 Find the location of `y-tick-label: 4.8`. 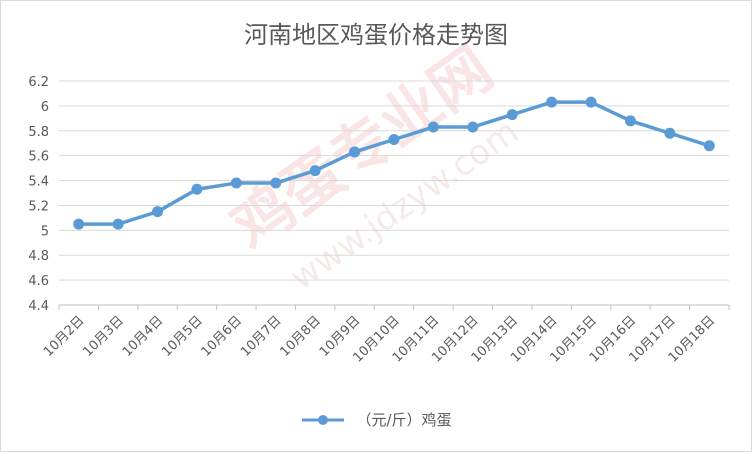

y-tick-label: 4.8 is located at coordinates (38, 256).